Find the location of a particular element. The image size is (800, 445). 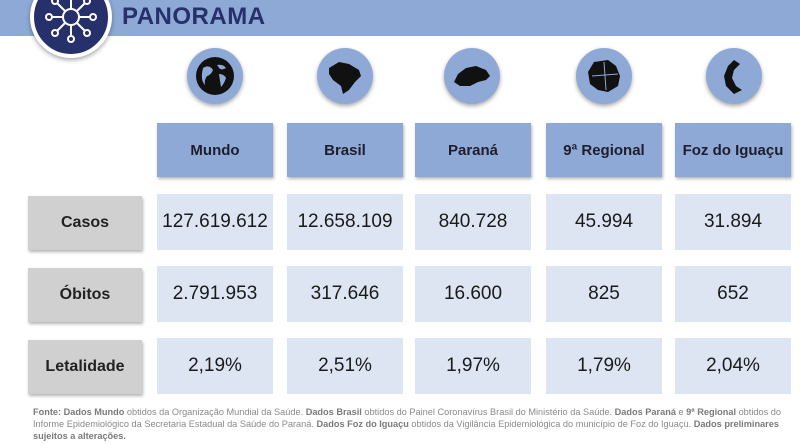

footnote-bold: Fonte: Dados Mundo is located at coordinates (79, 412).